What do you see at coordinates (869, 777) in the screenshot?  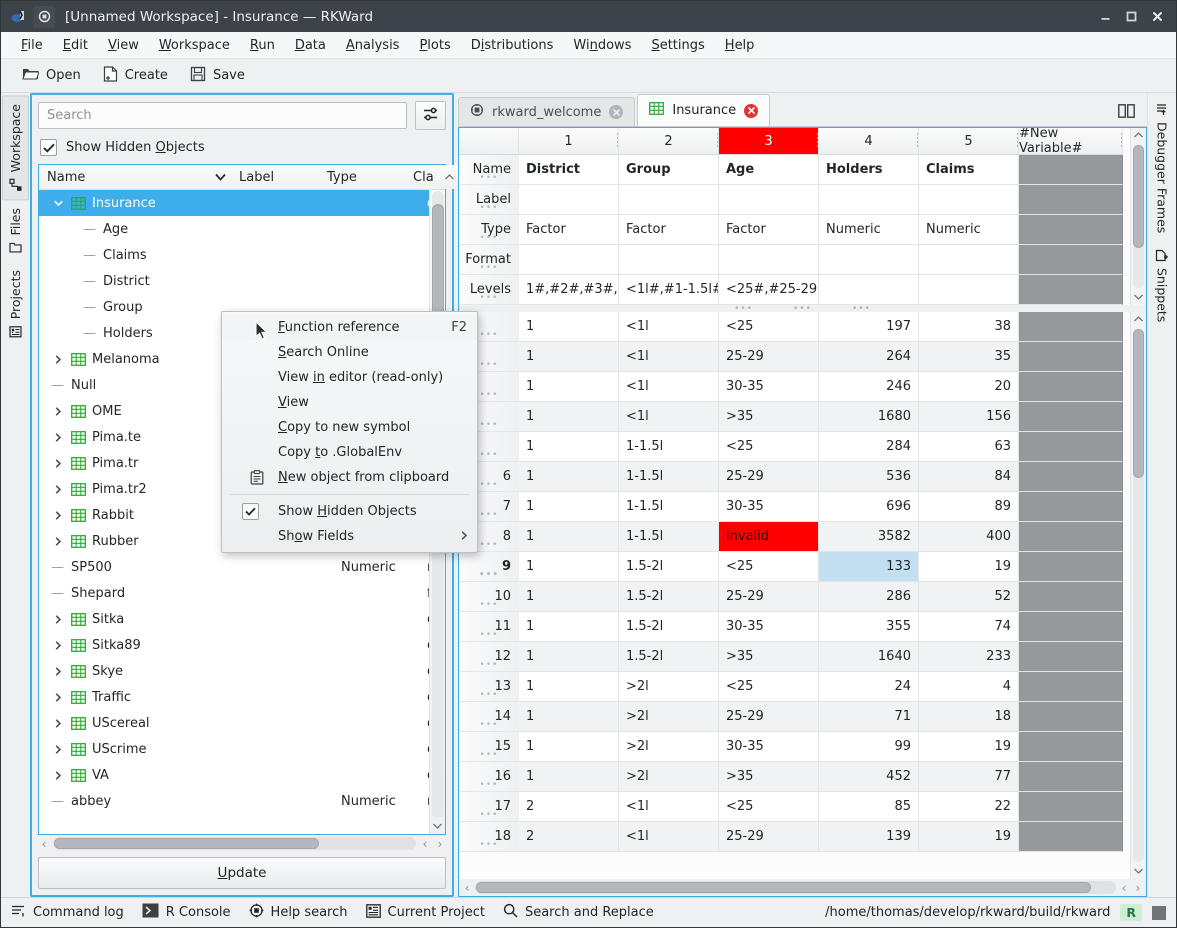 I see `data-cell: 452` at bounding box center [869, 777].